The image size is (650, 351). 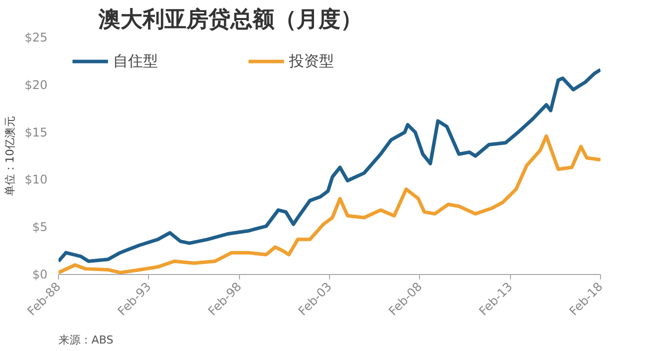 What do you see at coordinates (135, 61) in the screenshot?
I see `legend-label: 自住型` at bounding box center [135, 61].